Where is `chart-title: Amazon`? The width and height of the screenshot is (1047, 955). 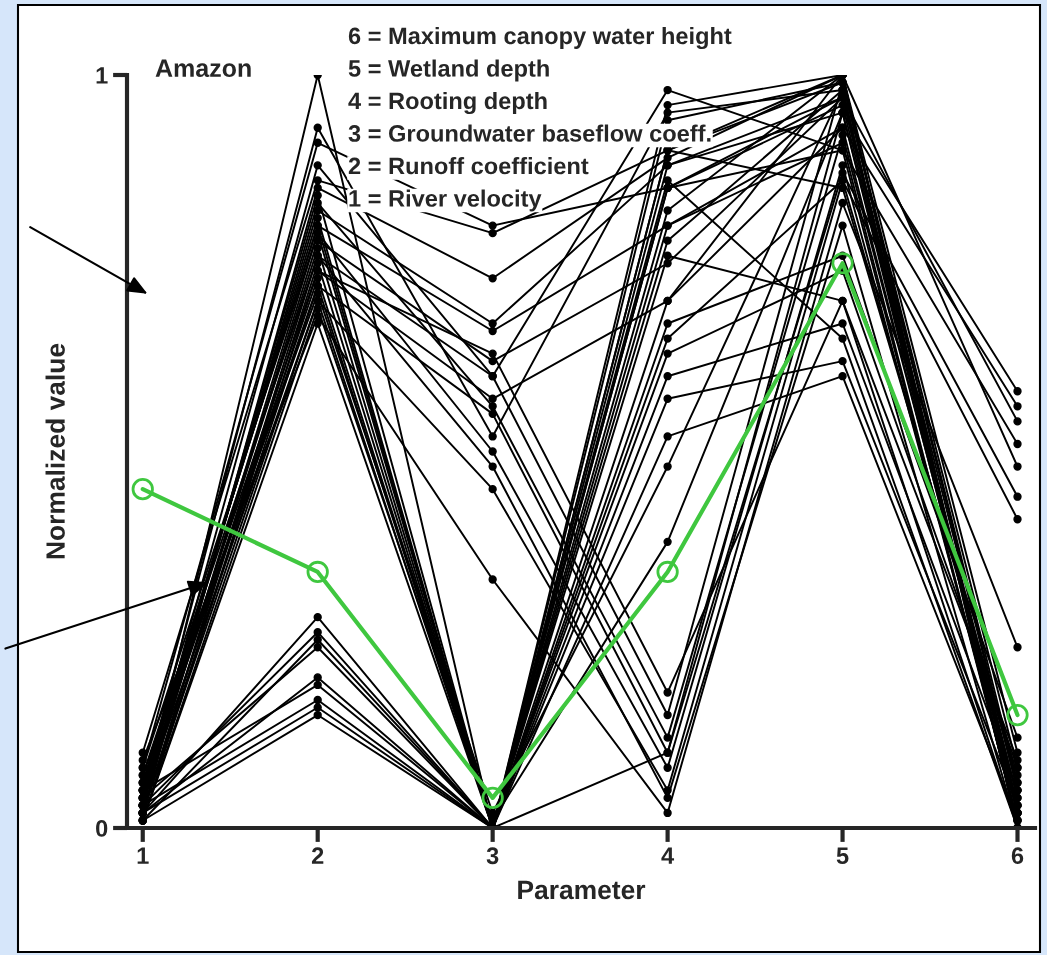 chart-title: Amazon is located at coordinates (203, 68).